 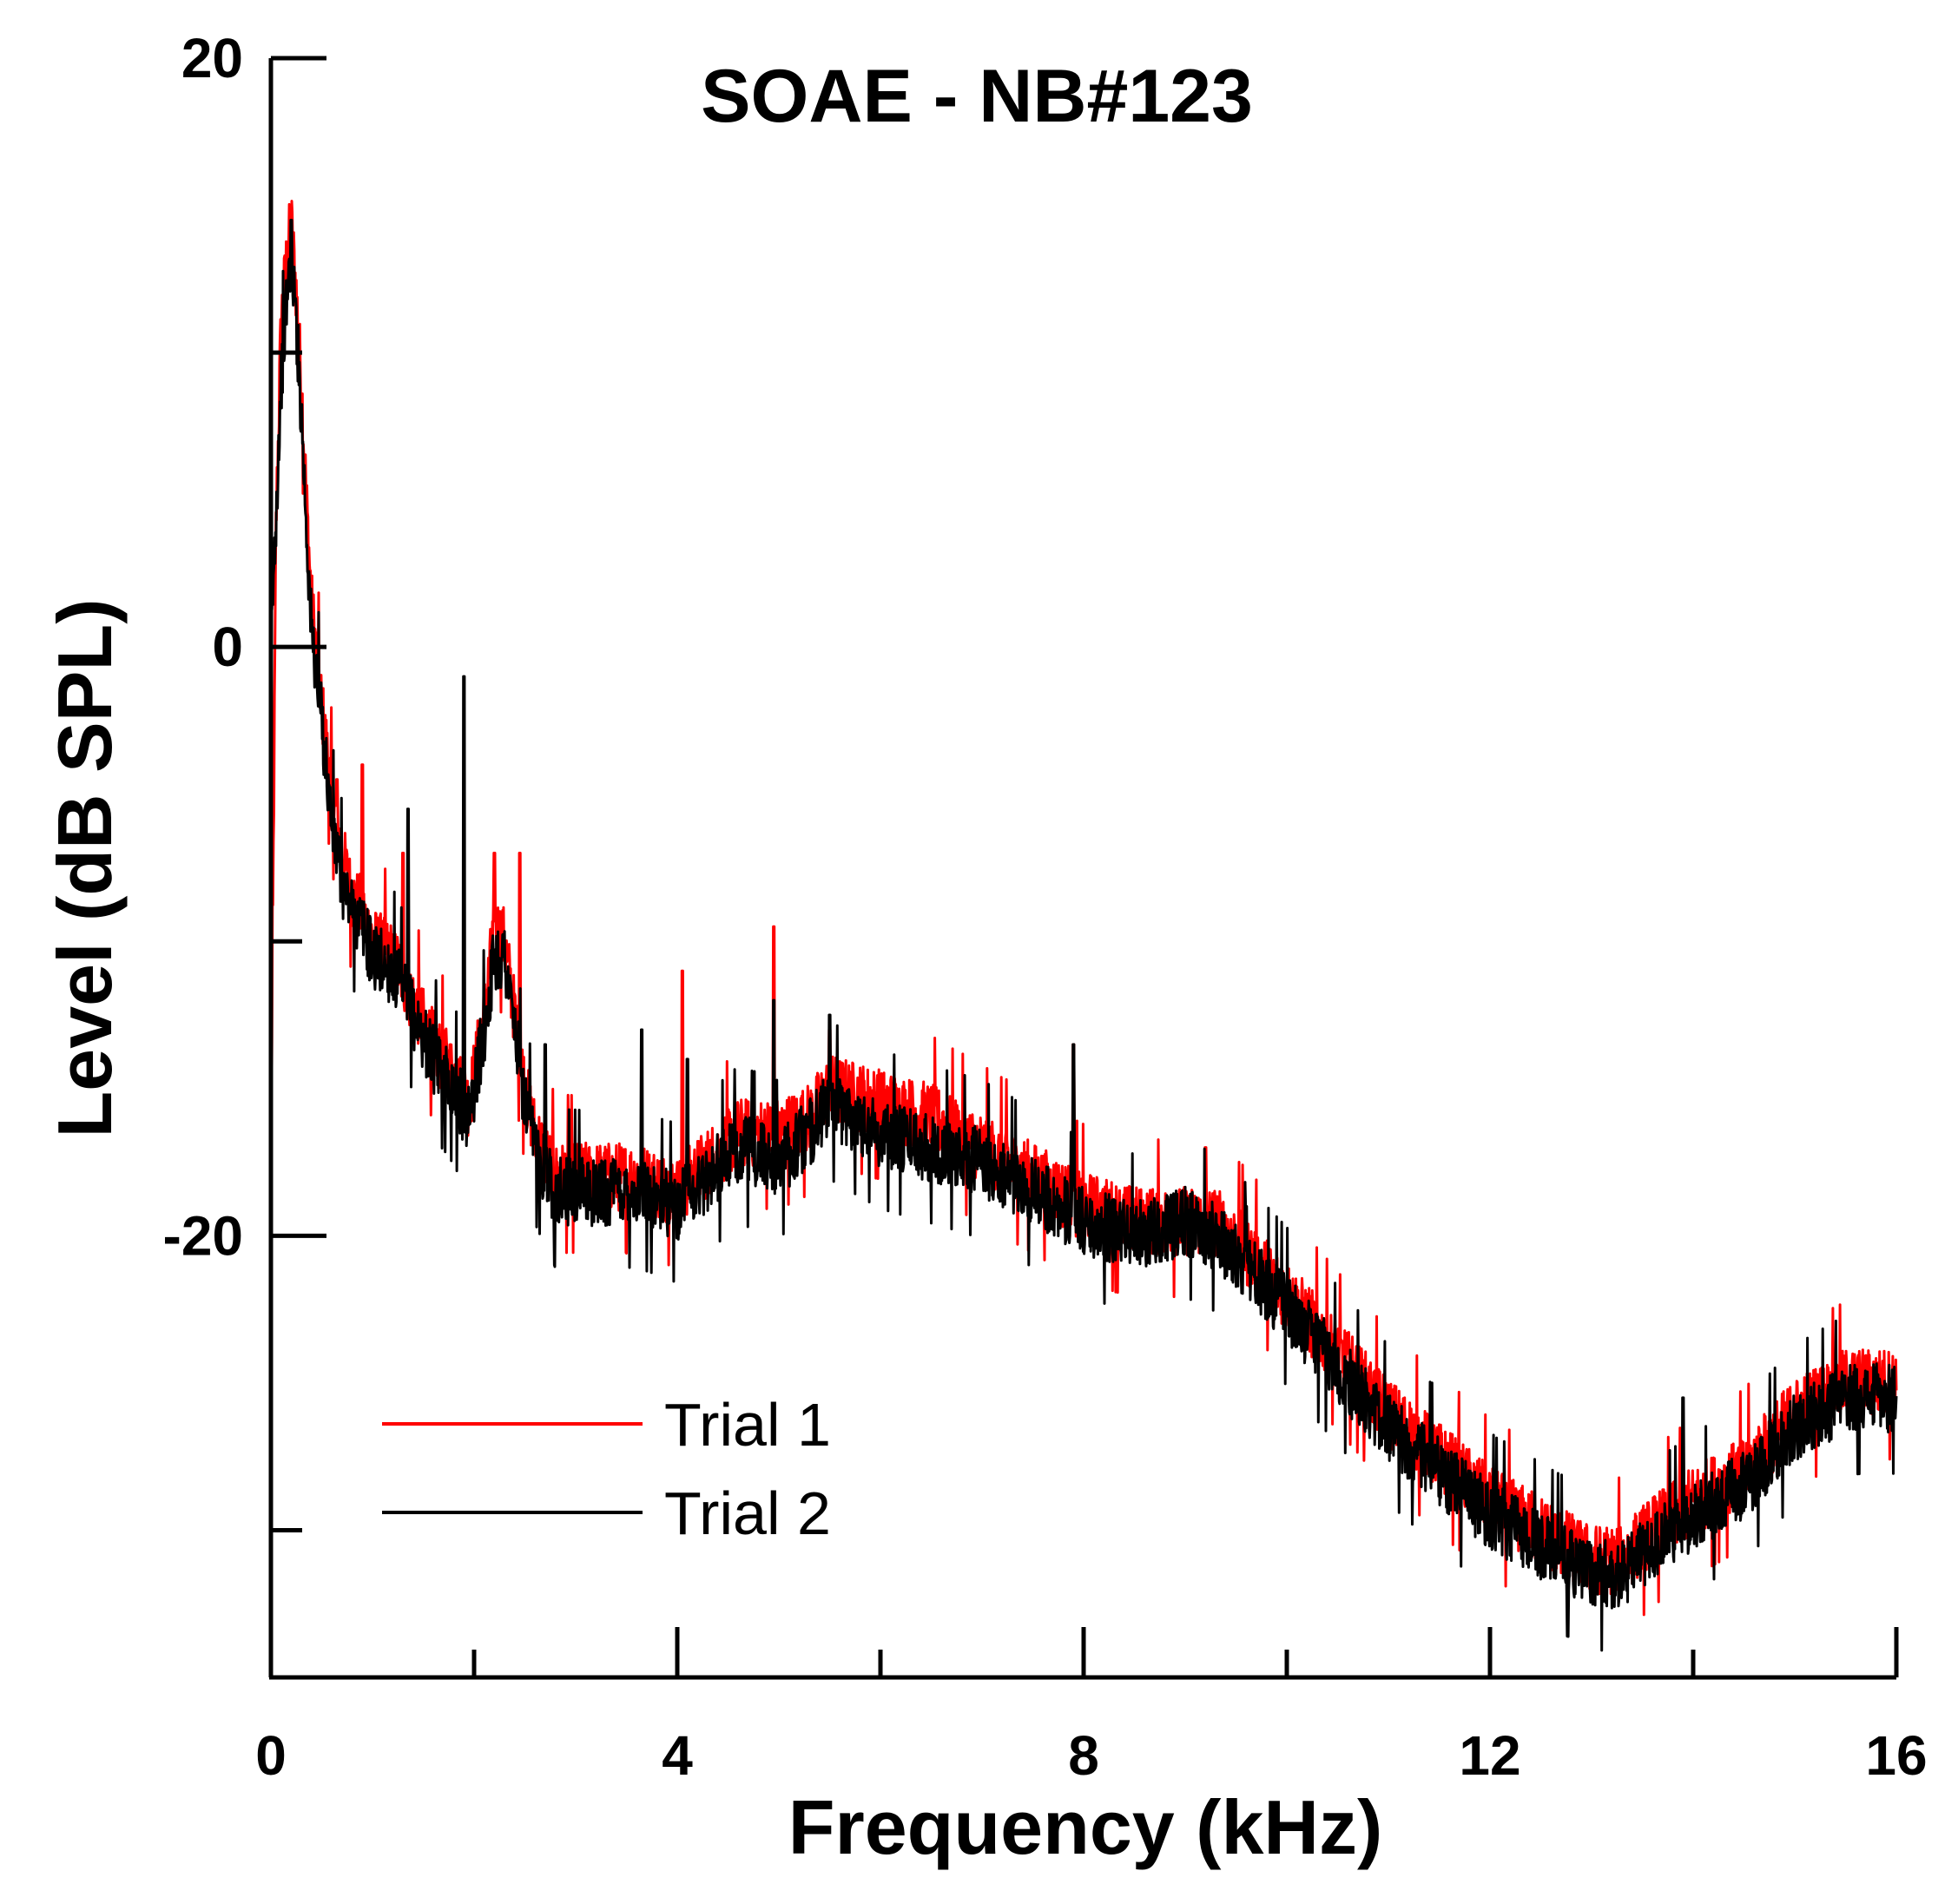 What do you see at coordinates (85, 868) in the screenshot?
I see `y-axis-title: Level (dB SPL)` at bounding box center [85, 868].